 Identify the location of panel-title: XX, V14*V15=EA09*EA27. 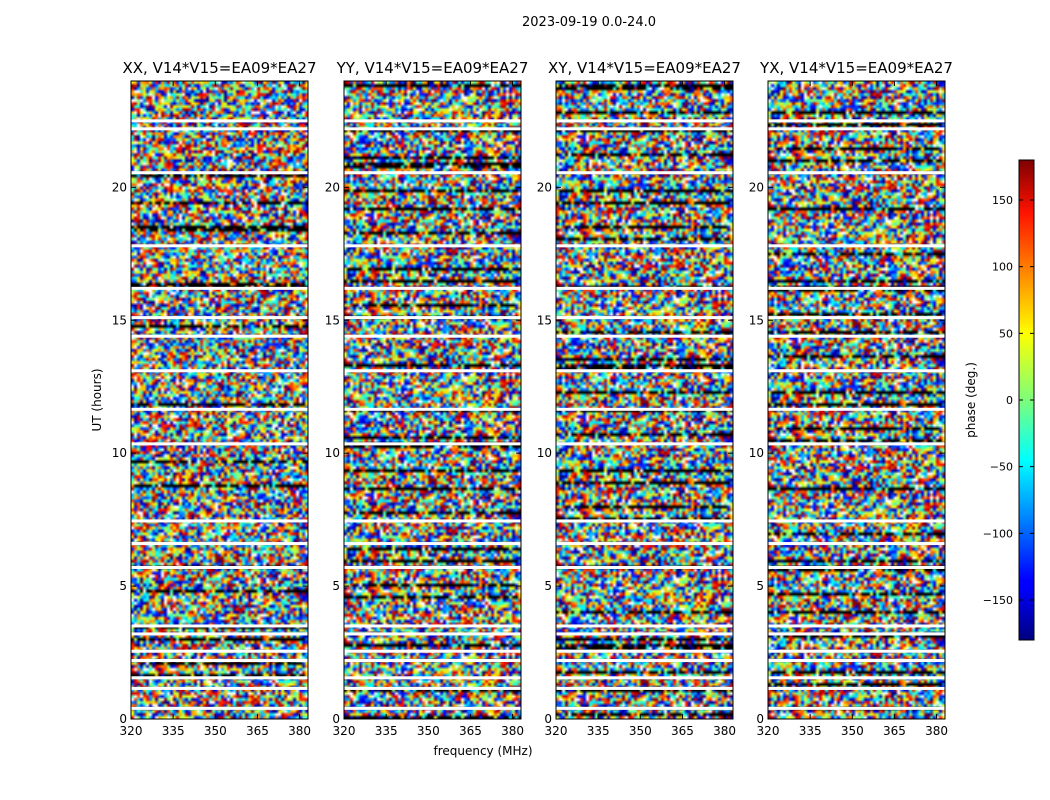
(219, 68).